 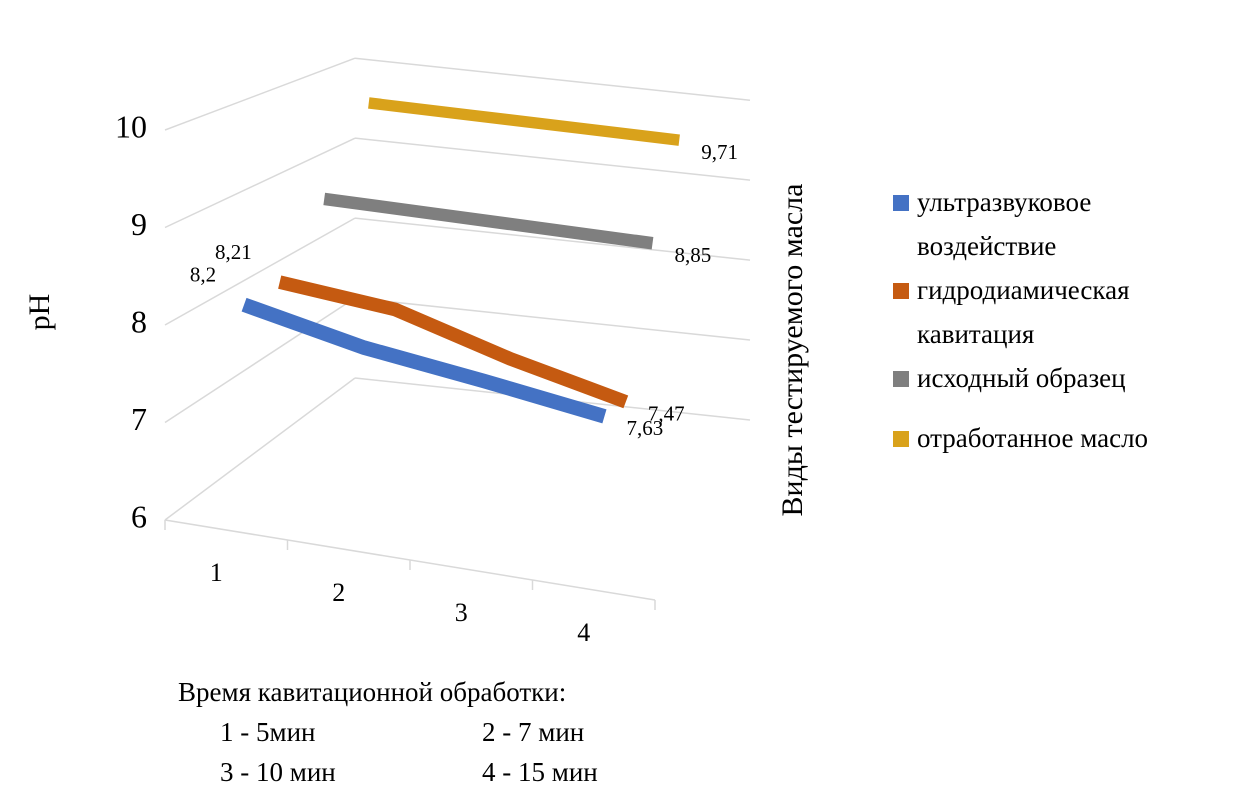 I want to click on legend-item: исходный образец, so click(x=1053, y=378).